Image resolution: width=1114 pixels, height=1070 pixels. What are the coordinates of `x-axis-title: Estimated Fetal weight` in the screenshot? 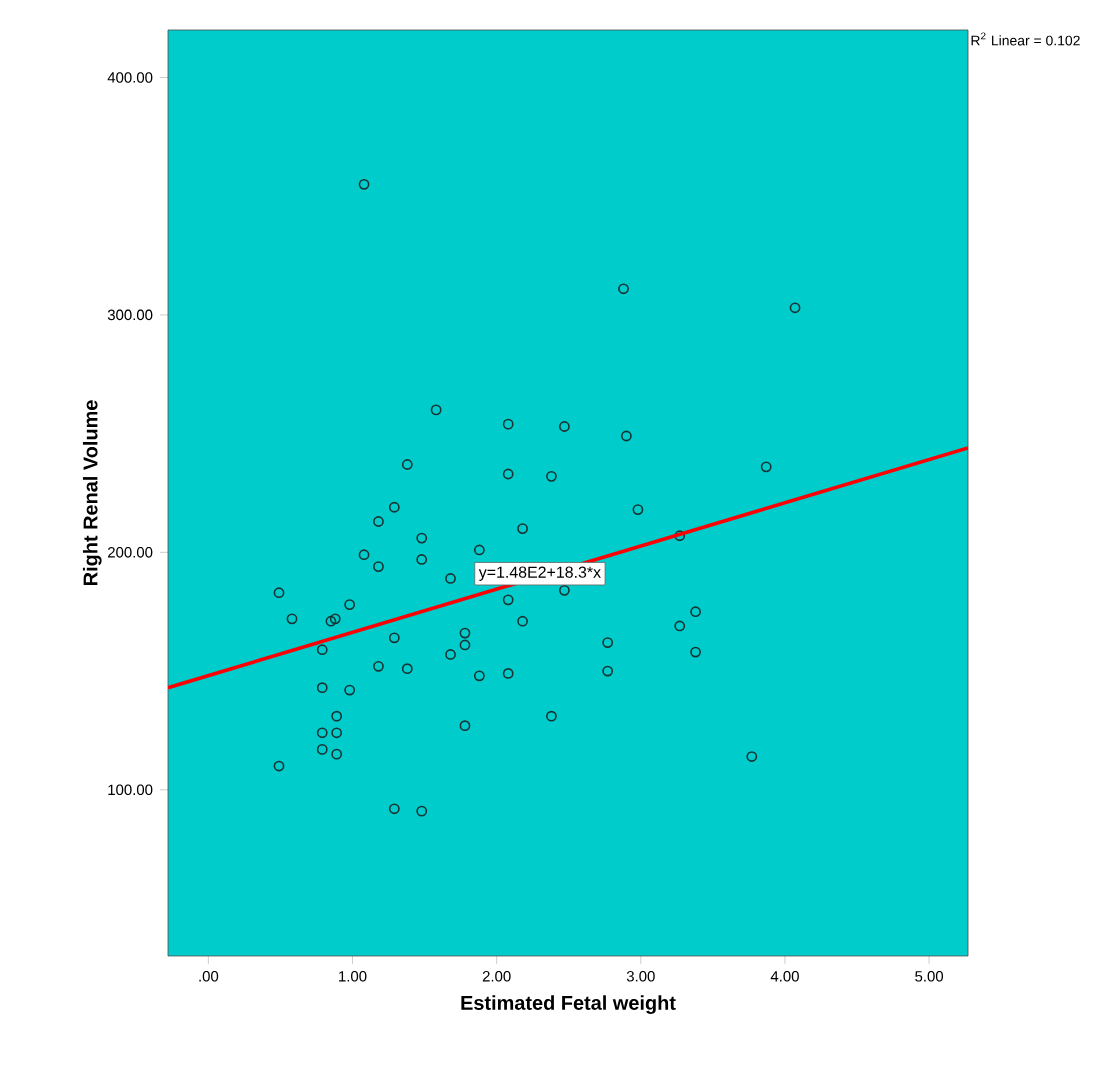 It's located at (568, 1004).